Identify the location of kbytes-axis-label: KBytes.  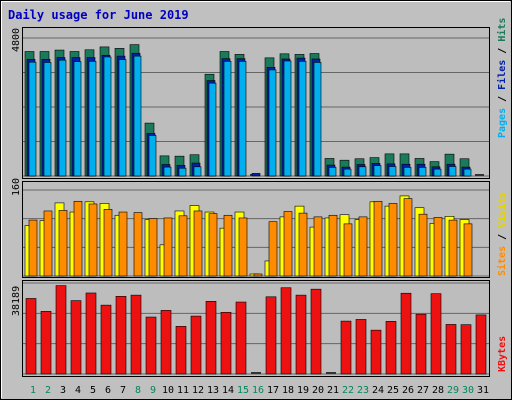
(502, 354).